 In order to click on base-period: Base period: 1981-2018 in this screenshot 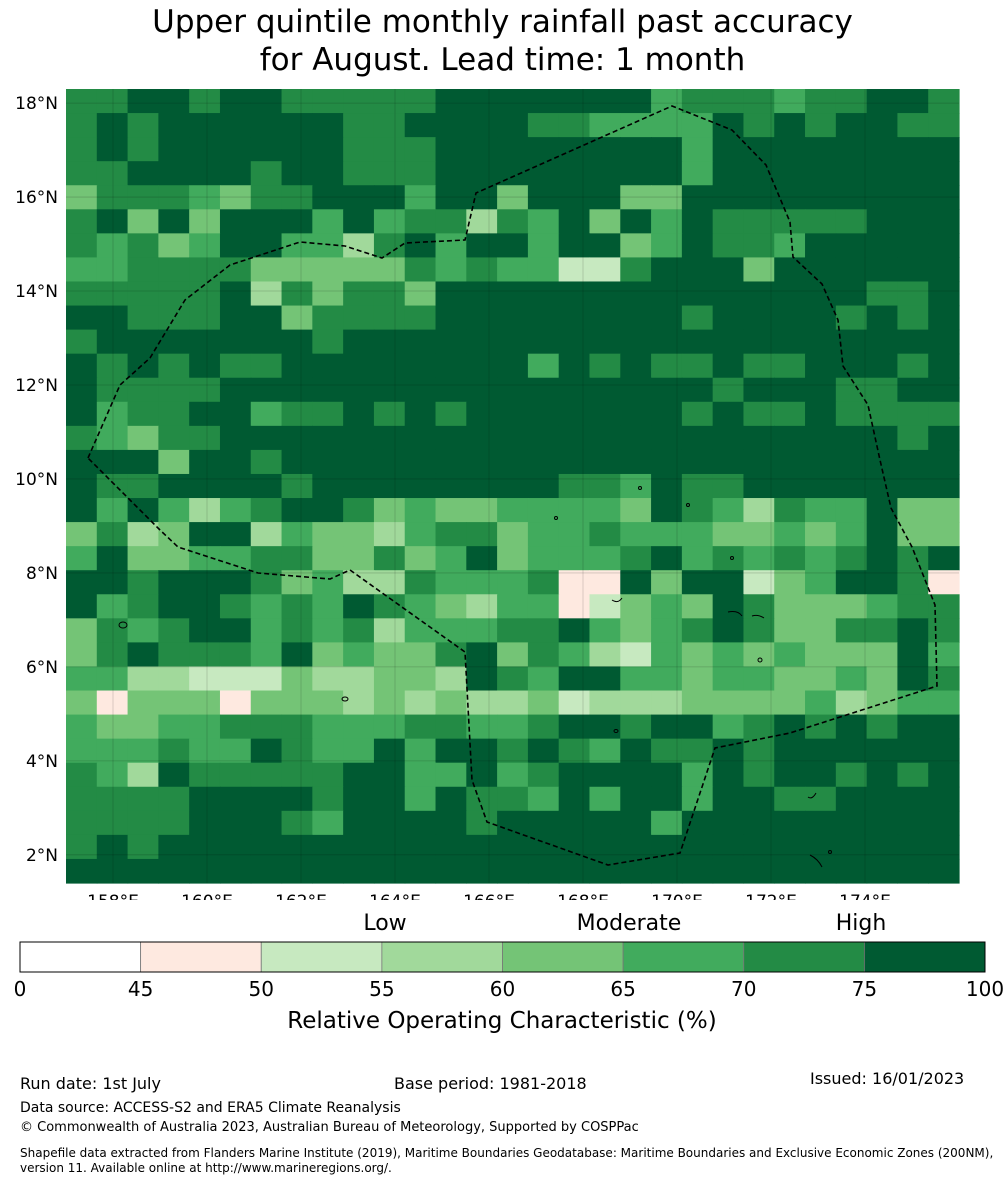, I will do `click(490, 1083)`.